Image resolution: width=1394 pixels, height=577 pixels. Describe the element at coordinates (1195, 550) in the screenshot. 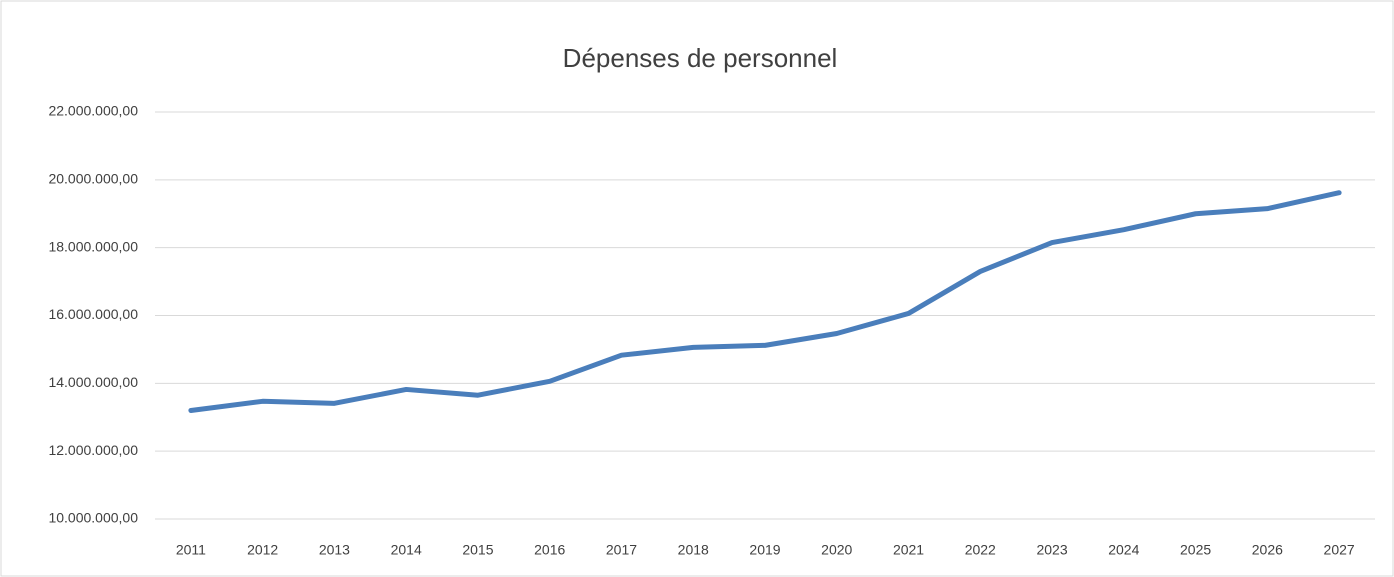

I see `x-tick-label: 2025` at that location.